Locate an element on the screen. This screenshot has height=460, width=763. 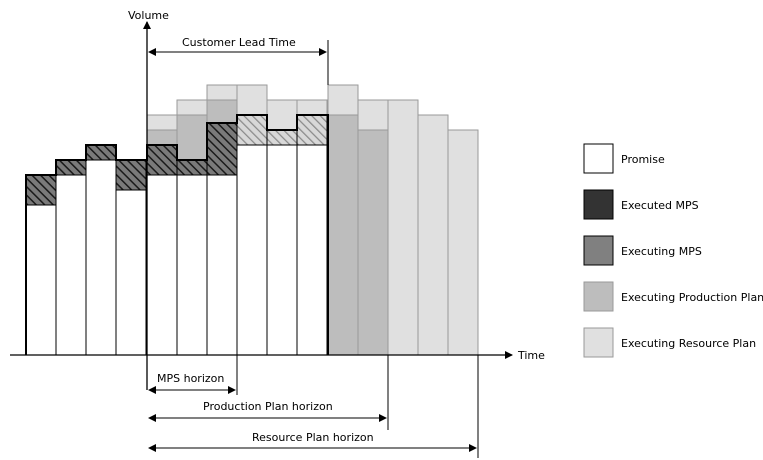
legend-swatch-executing-mps is located at coordinates (598, 250).